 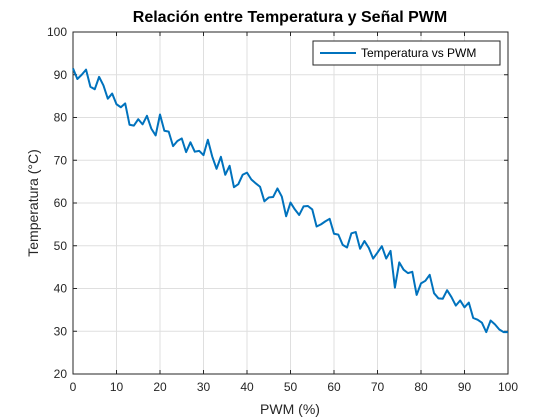 What do you see at coordinates (61, 203) in the screenshot?
I see `y-tick-label: 60` at bounding box center [61, 203].